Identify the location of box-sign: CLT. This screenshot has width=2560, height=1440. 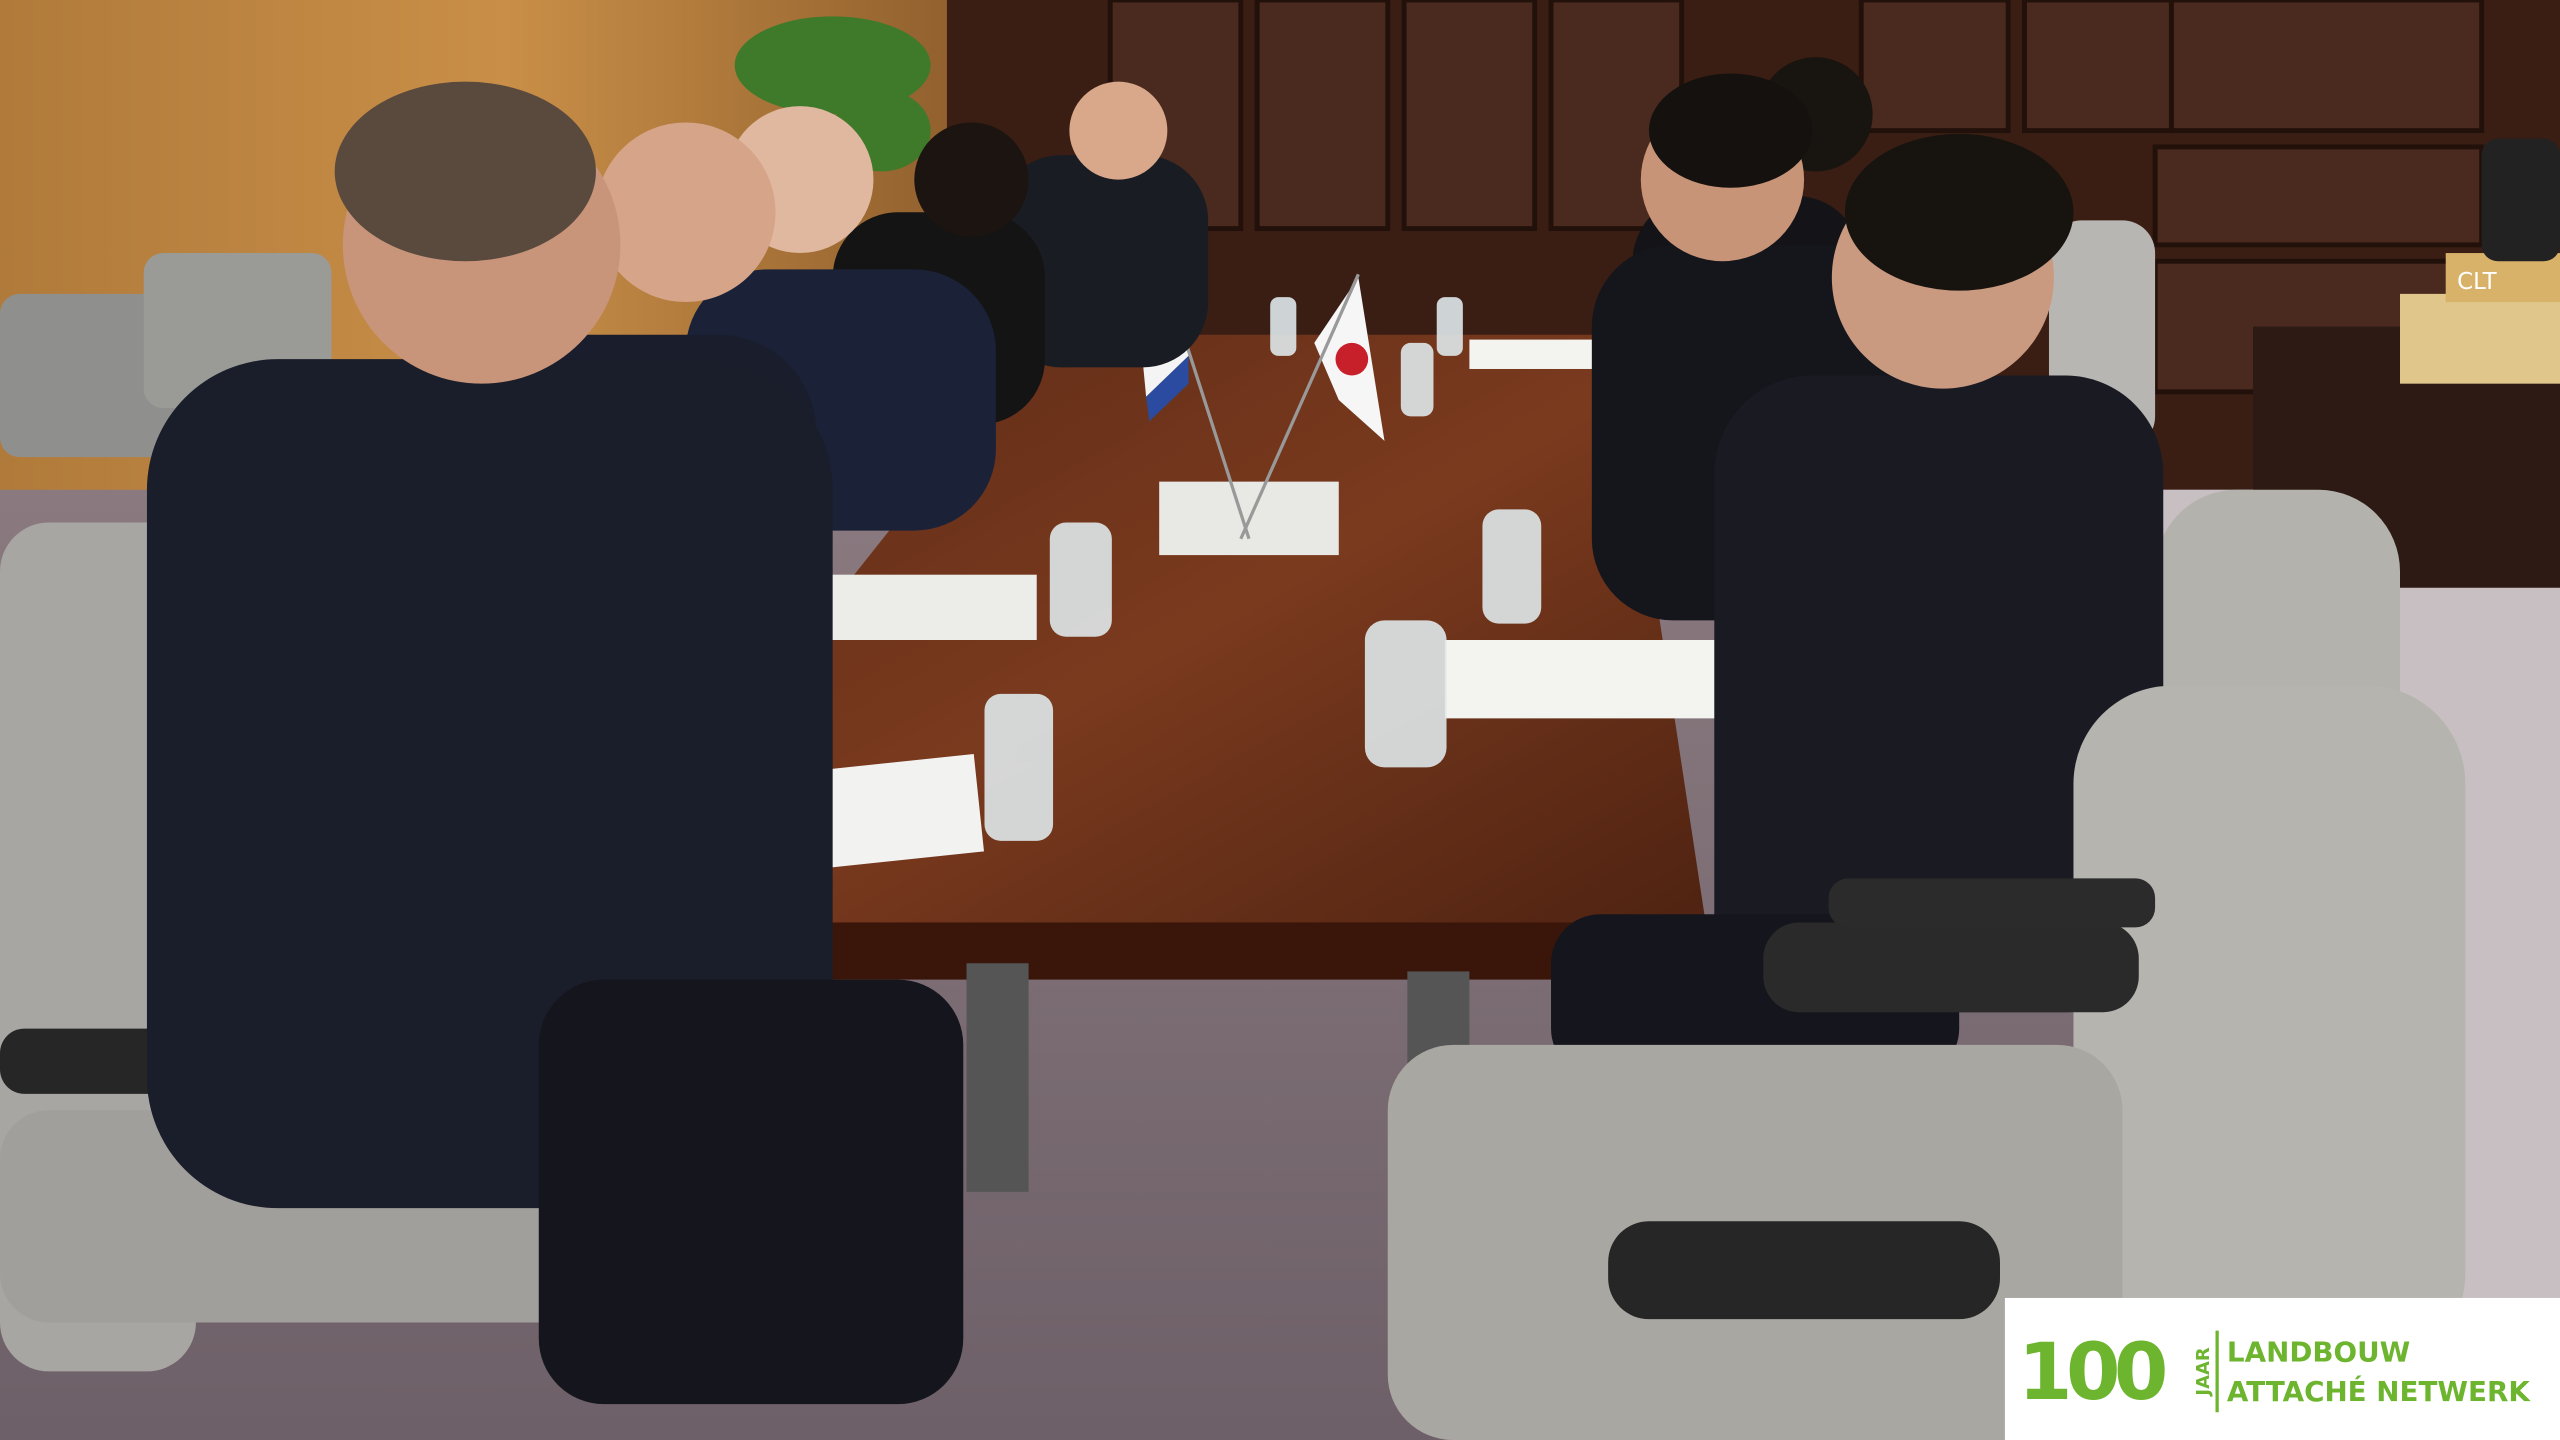
(2477, 282).